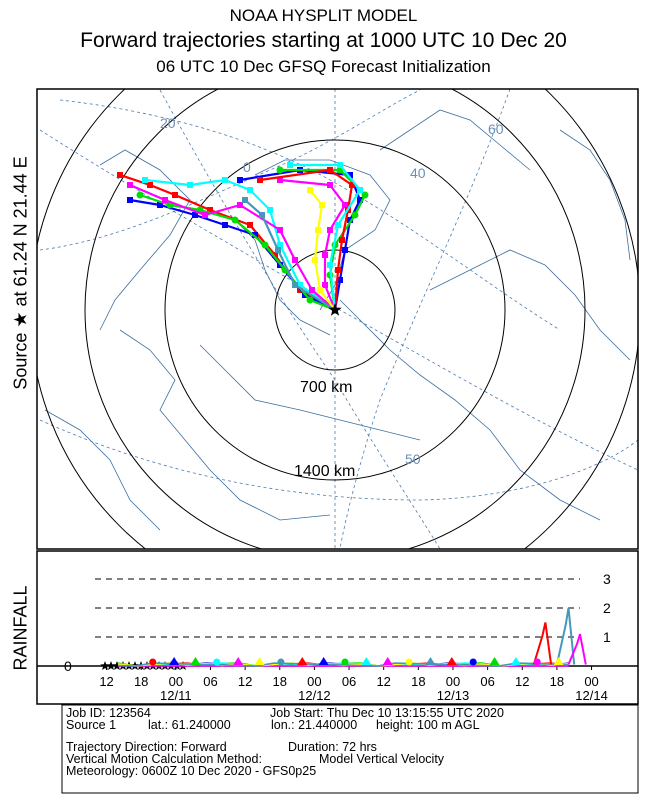  Describe the element at coordinates (326, 237) in the screenshot. I see `trajectory-line` at that location.